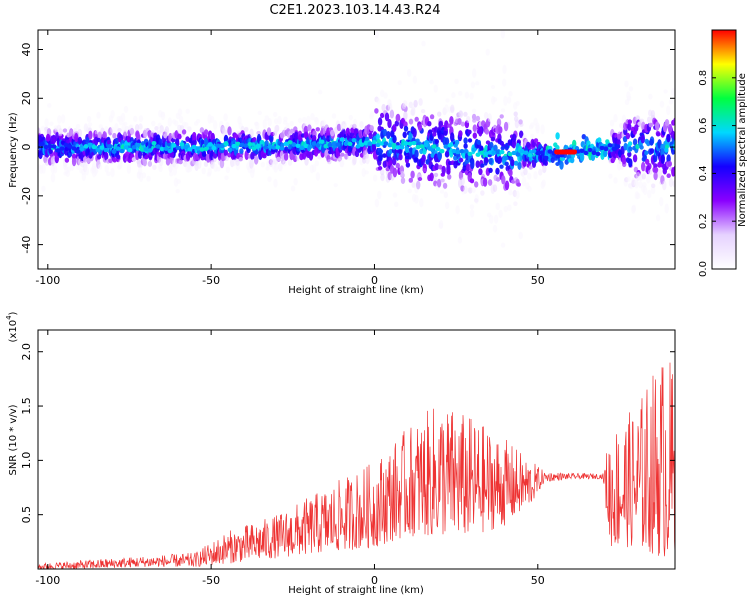  Describe the element at coordinates (26, 352) in the screenshot. I see `snr-y-tick-label: 2.0` at that location.